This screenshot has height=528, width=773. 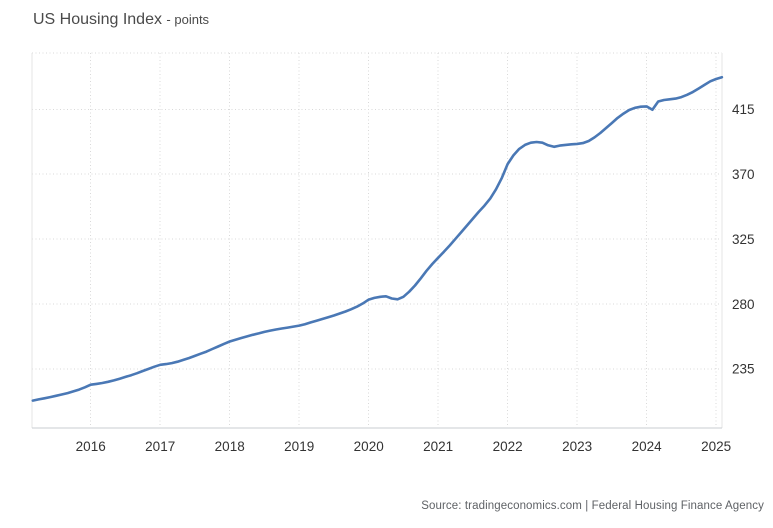 I want to click on x-axis-label: 2025, so click(x=716, y=446).